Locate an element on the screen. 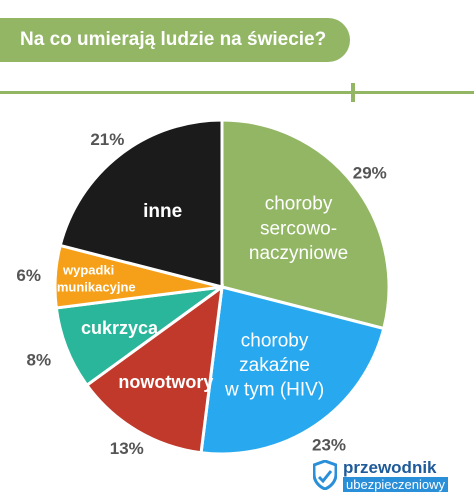  slice-percent-label: 6% is located at coordinates (28, 275).